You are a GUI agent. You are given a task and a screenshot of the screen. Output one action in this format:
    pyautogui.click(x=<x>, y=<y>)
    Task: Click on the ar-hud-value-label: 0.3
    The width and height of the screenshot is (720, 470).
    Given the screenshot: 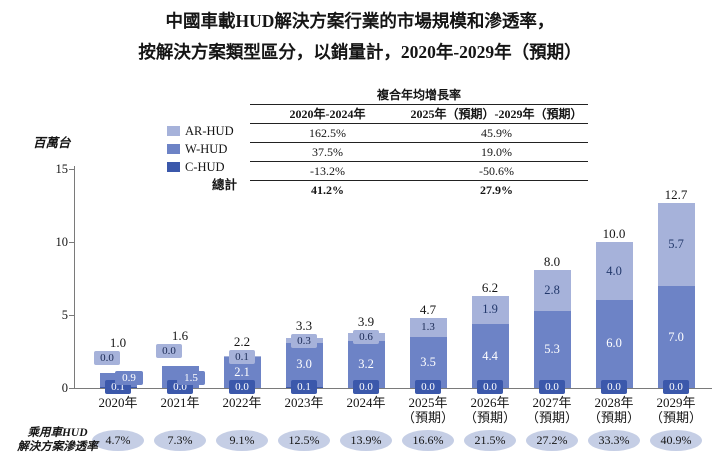 What is the action you would take?
    pyautogui.click(x=304, y=340)
    